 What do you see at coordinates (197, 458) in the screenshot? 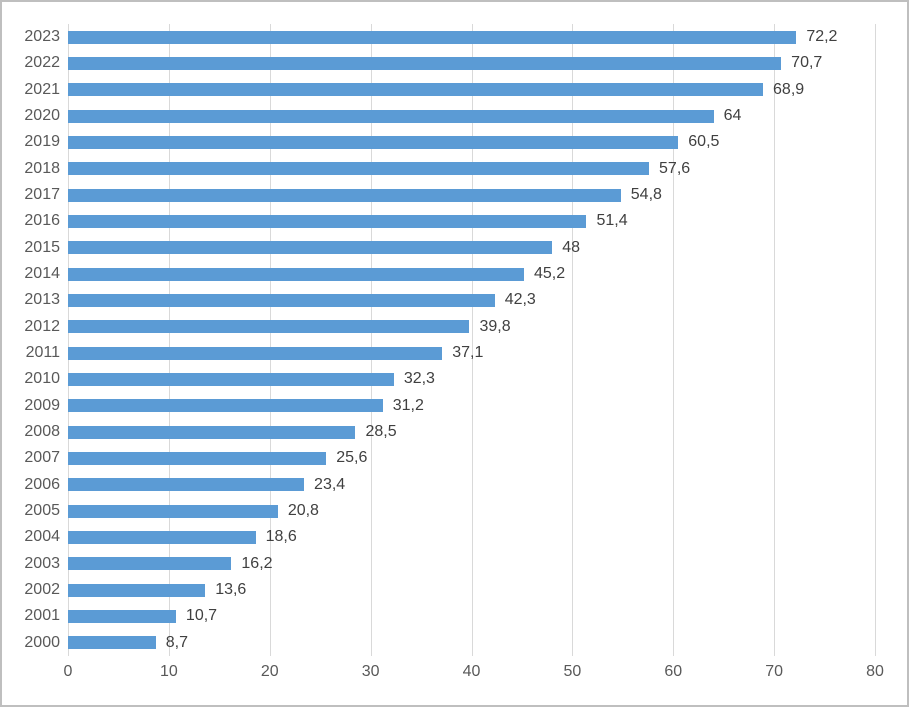
I see `bar-2007` at bounding box center [197, 458].